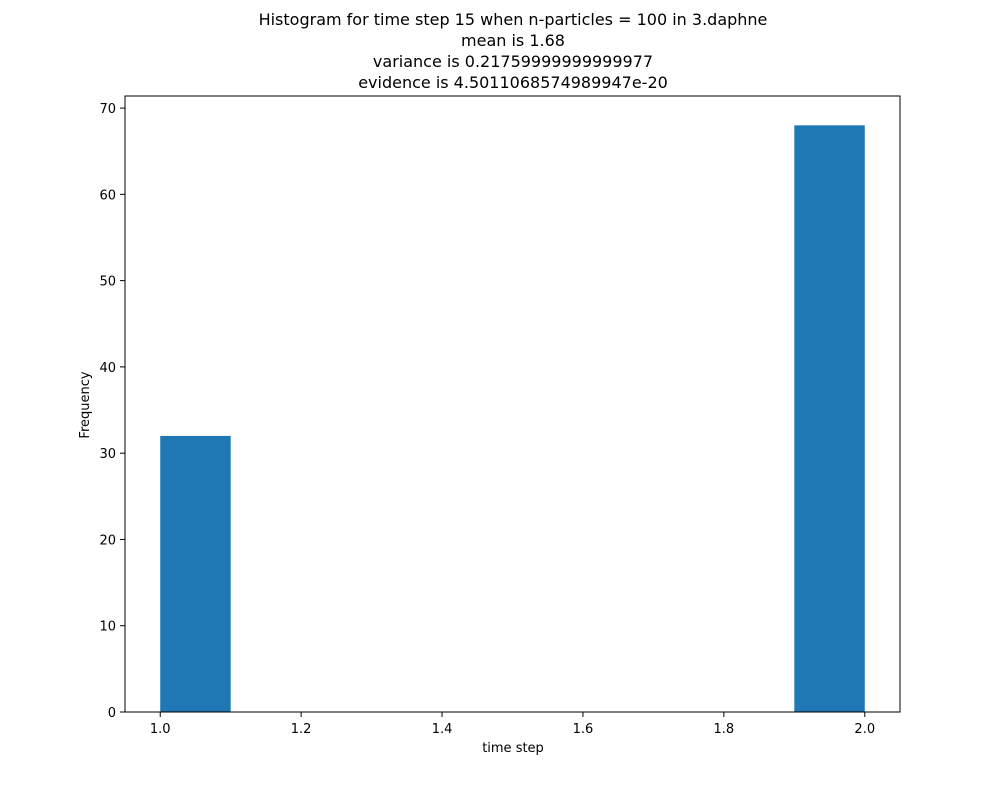 The image size is (1000, 800). Describe the element at coordinates (107, 368) in the screenshot. I see `y-tick-label: 40` at that location.